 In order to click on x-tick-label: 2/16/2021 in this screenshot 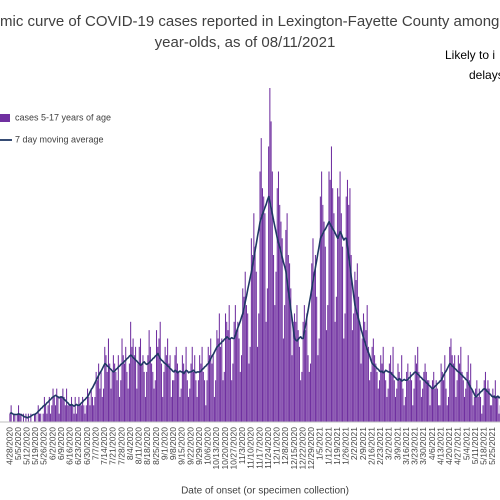, I will do `click(371, 446)`.